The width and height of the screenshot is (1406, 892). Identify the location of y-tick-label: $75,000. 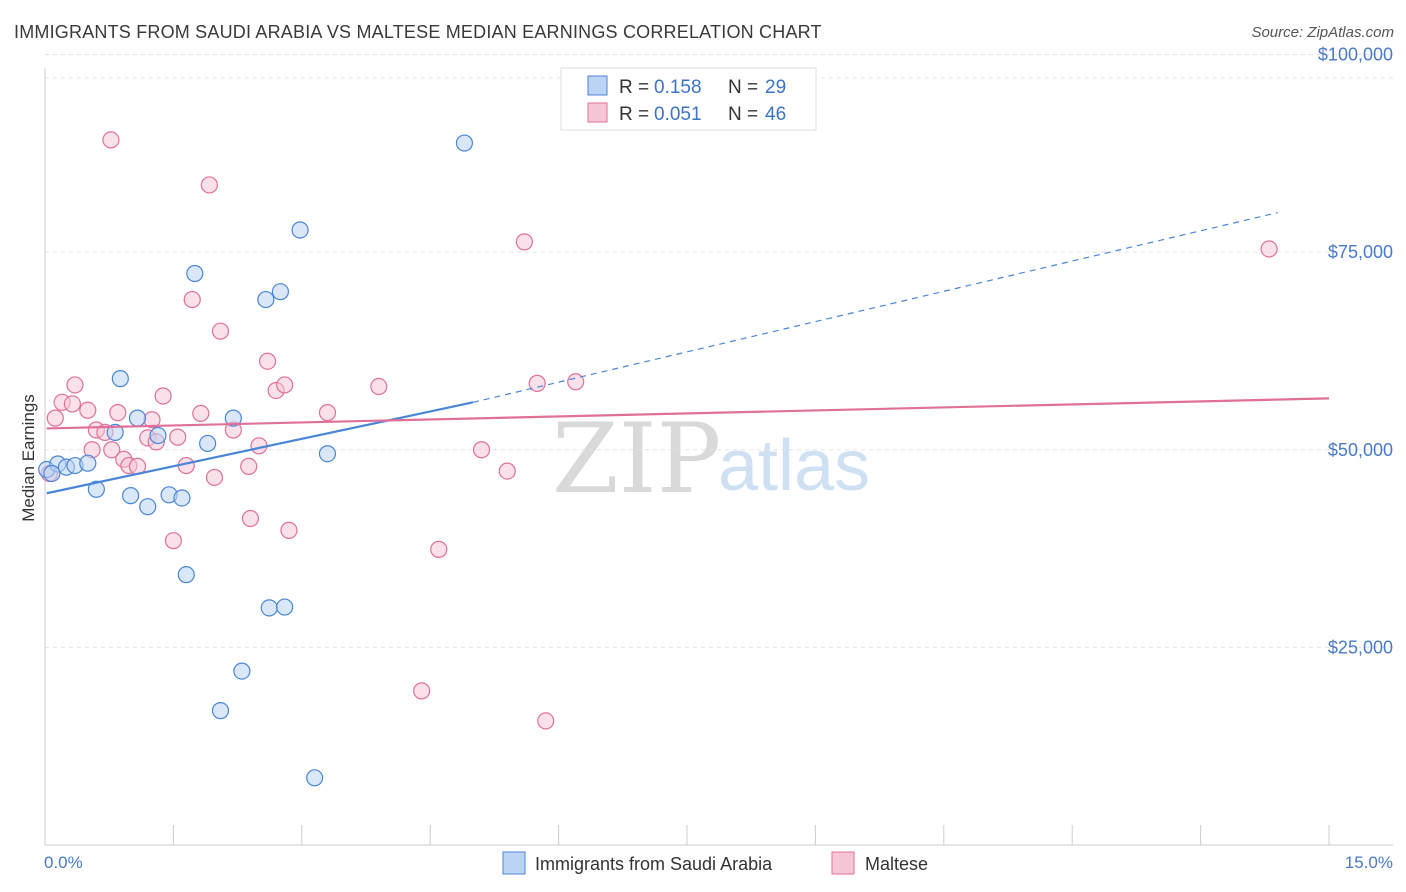
(1360, 252).